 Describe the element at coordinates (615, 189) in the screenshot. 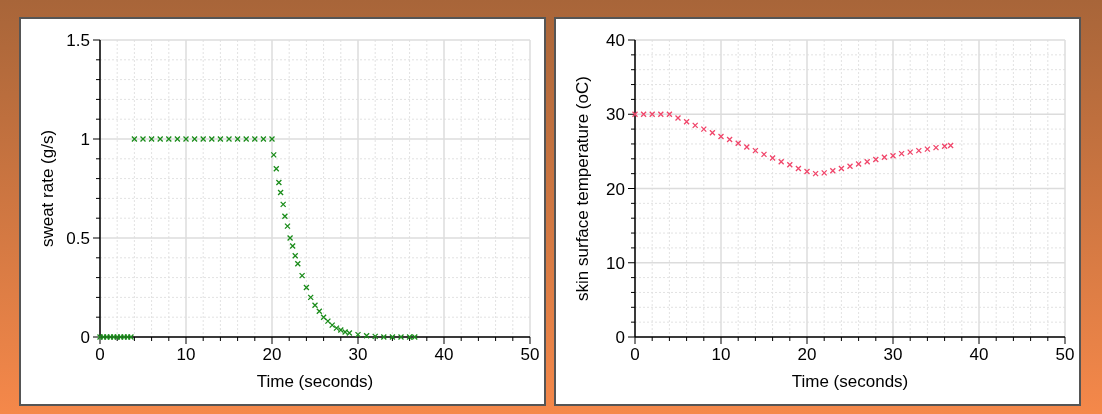

I see `y-tick-label: 20` at that location.